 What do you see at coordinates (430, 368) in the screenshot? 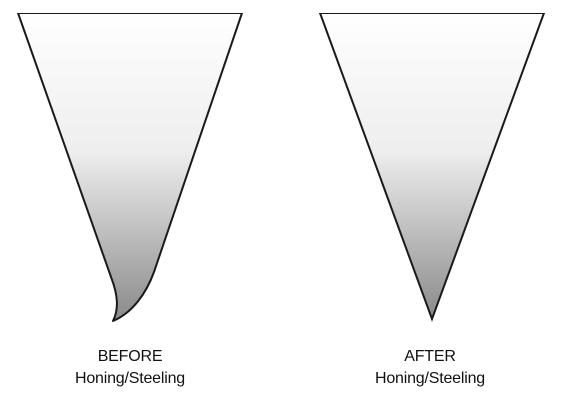
I see `caption-after: AFTER Honing/Steeling` at bounding box center [430, 368].